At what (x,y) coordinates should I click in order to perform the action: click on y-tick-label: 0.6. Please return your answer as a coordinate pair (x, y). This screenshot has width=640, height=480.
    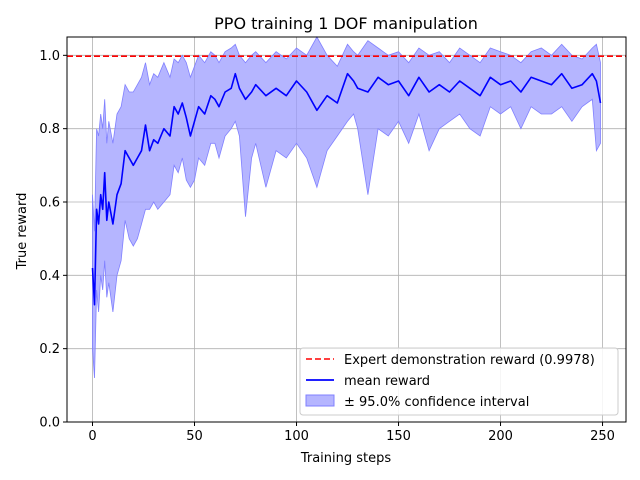
    Looking at the image, I should click on (49, 203).